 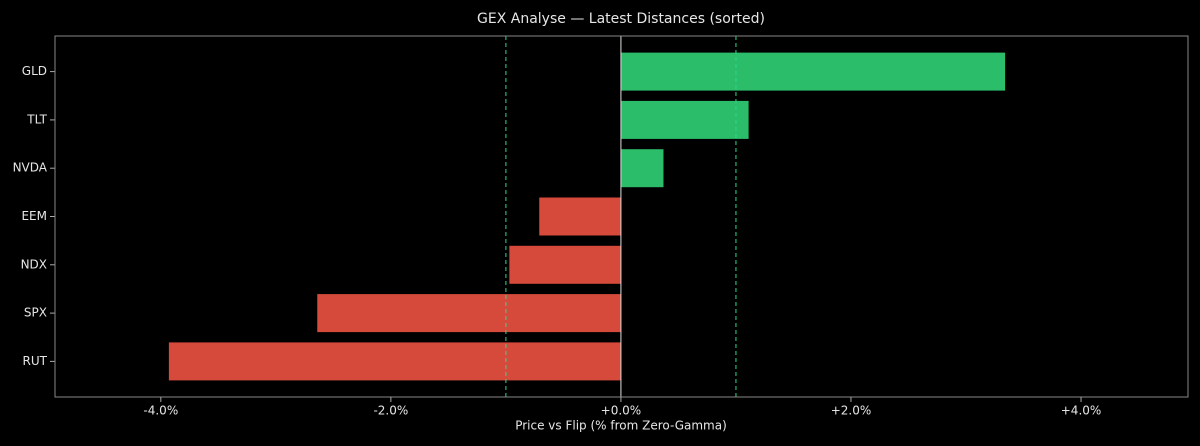 I want to click on x-tick-label: +0.0%, so click(x=621, y=411).